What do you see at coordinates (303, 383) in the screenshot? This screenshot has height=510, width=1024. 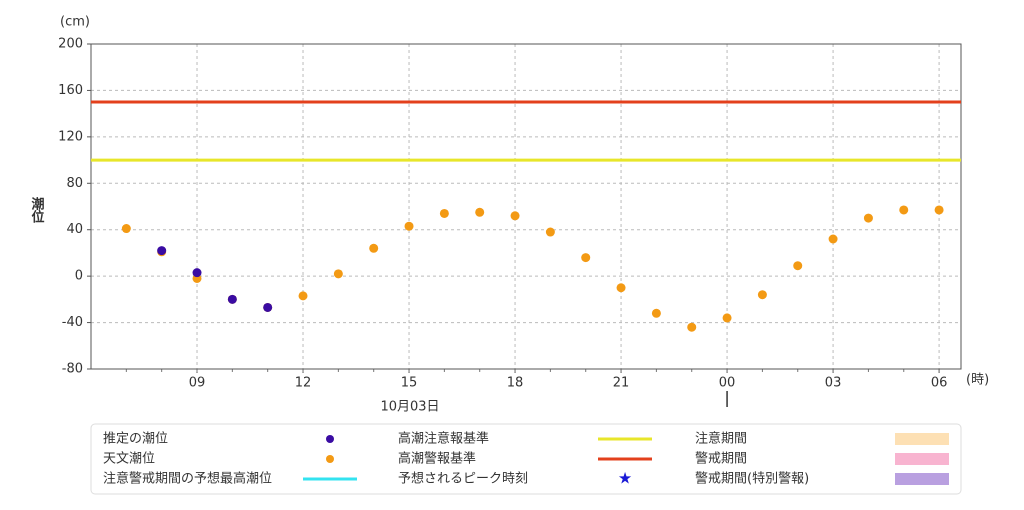 I see `x-tick-label: 12` at bounding box center [303, 383].